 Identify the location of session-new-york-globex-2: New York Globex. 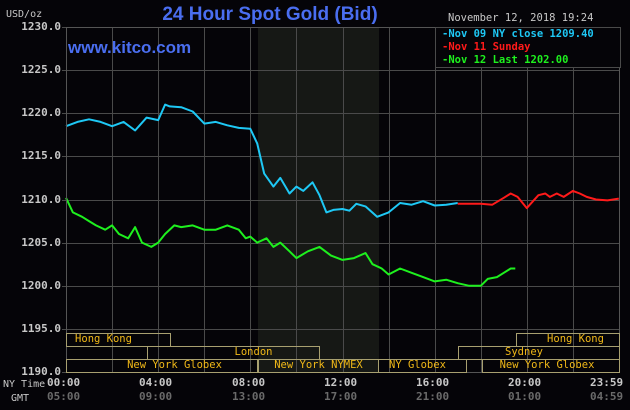
(551, 366).